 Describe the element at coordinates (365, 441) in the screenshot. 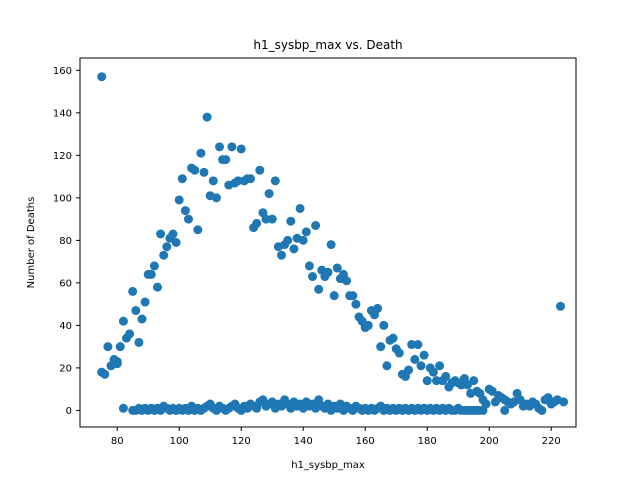

I see `x-tick-label: 160` at that location.